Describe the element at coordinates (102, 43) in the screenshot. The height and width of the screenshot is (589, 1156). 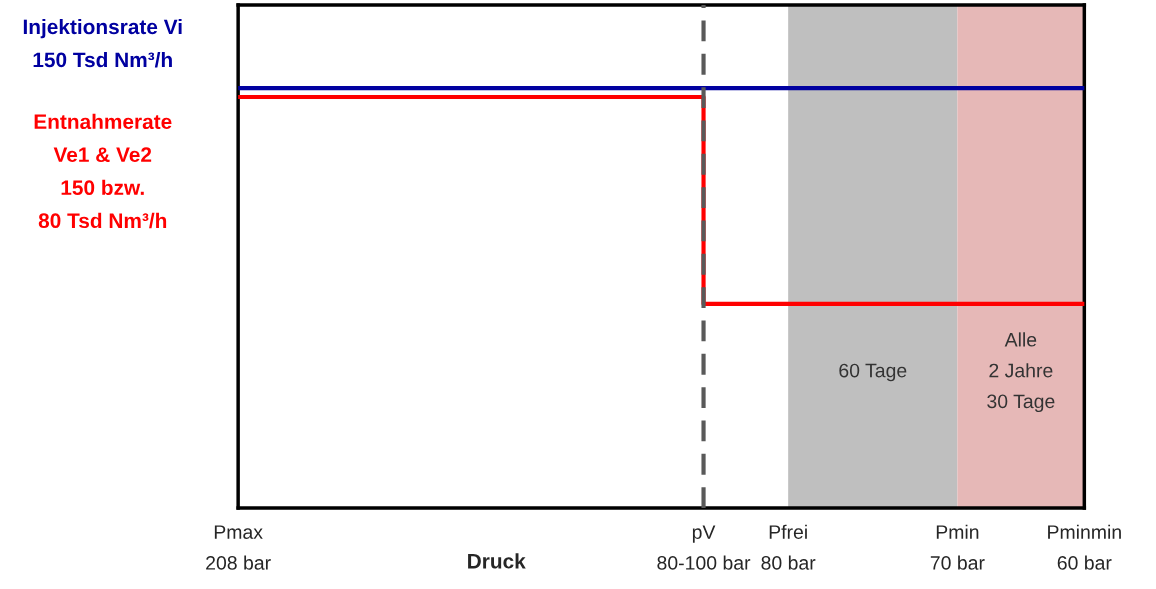
I see `text: Injektionsrate Vi 150 Tsd Nm³/h` at that location.